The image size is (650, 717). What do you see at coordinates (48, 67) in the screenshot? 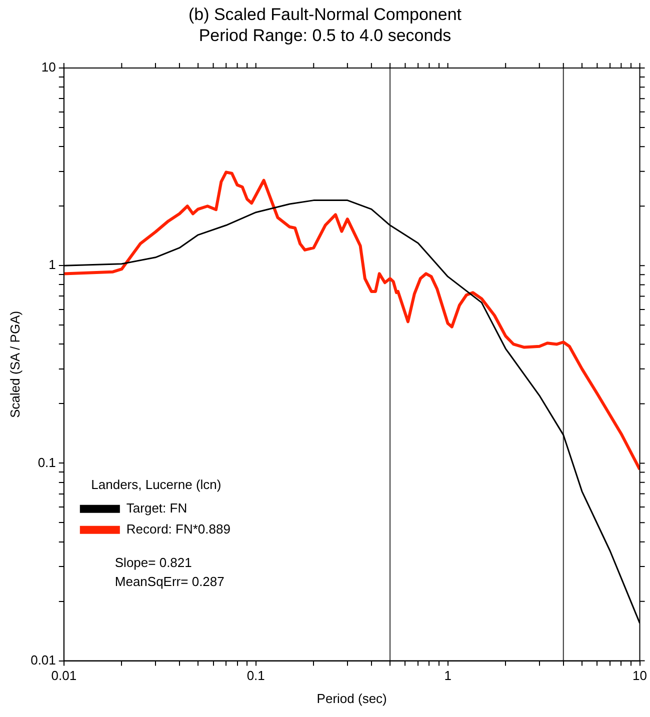
I see `y-tick-label: 10` at bounding box center [48, 67].